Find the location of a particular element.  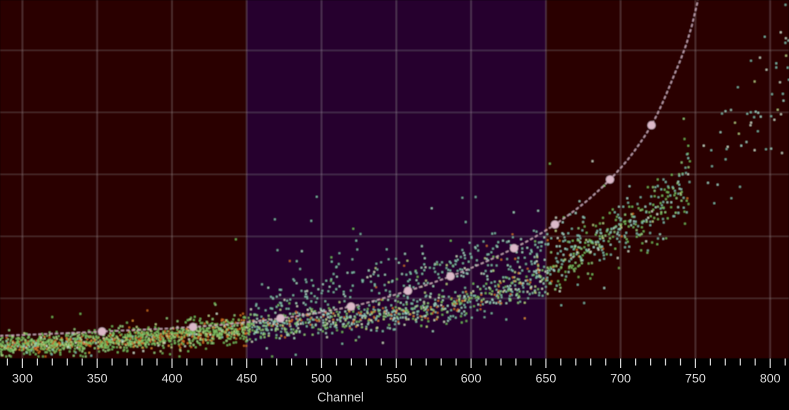

svg-text: 400 is located at coordinates (172, 379).